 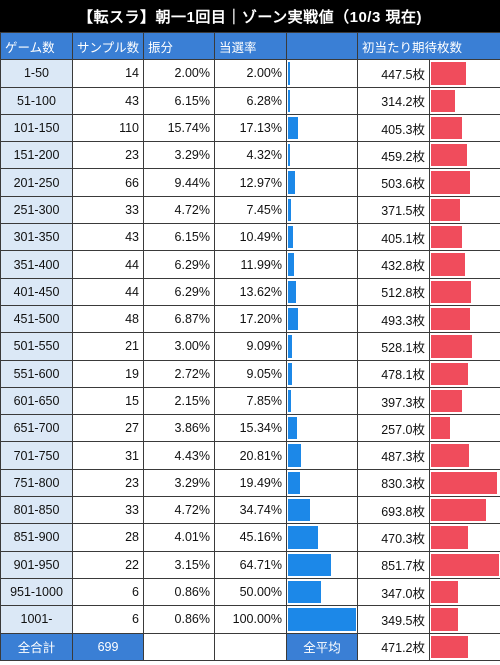 I want to click on hit-rate-cell: 15.34%, so click(x=250, y=428).